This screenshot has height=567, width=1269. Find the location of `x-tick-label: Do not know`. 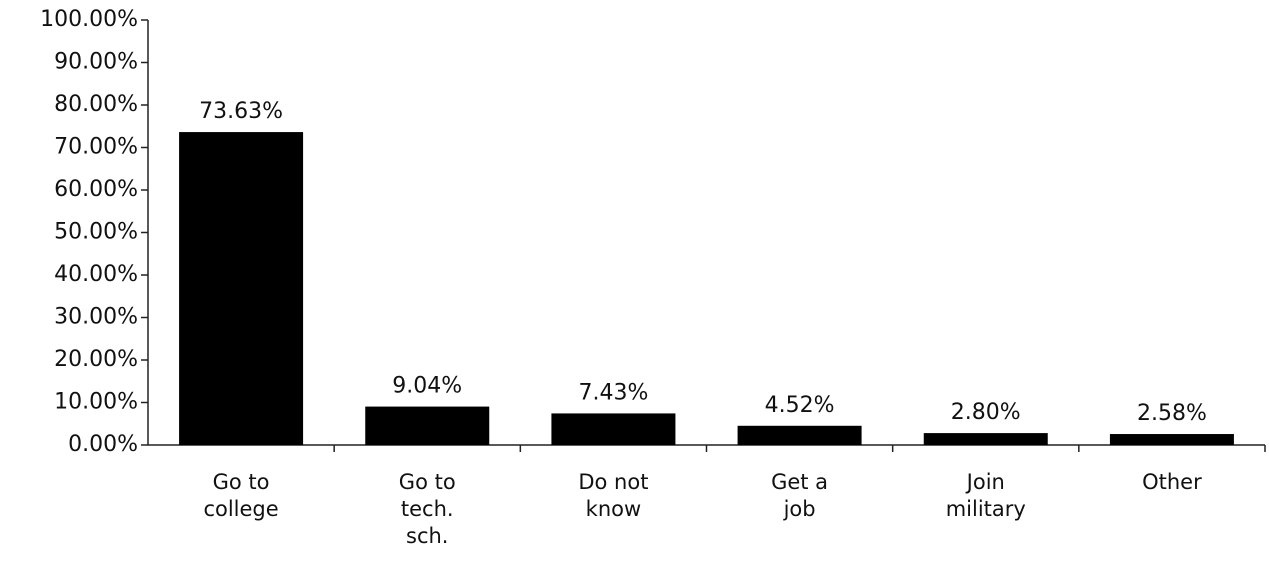

x-tick-label: Do not know is located at coordinates (613, 495).